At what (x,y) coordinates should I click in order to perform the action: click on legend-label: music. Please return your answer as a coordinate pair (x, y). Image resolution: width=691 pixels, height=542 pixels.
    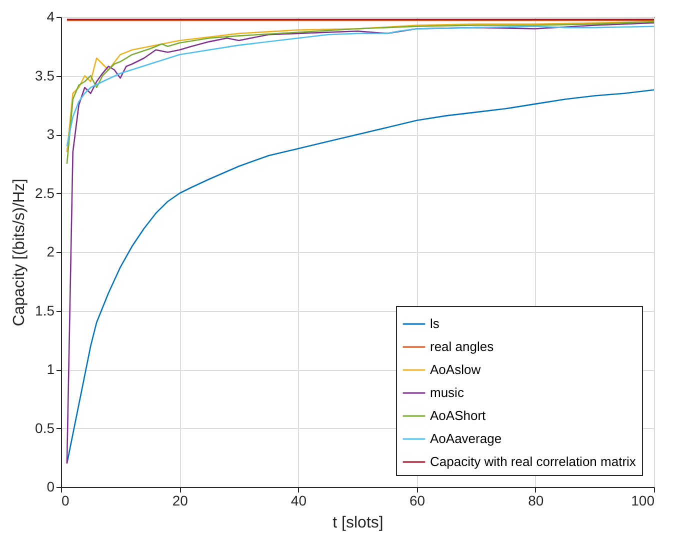
    Looking at the image, I should click on (447, 392).